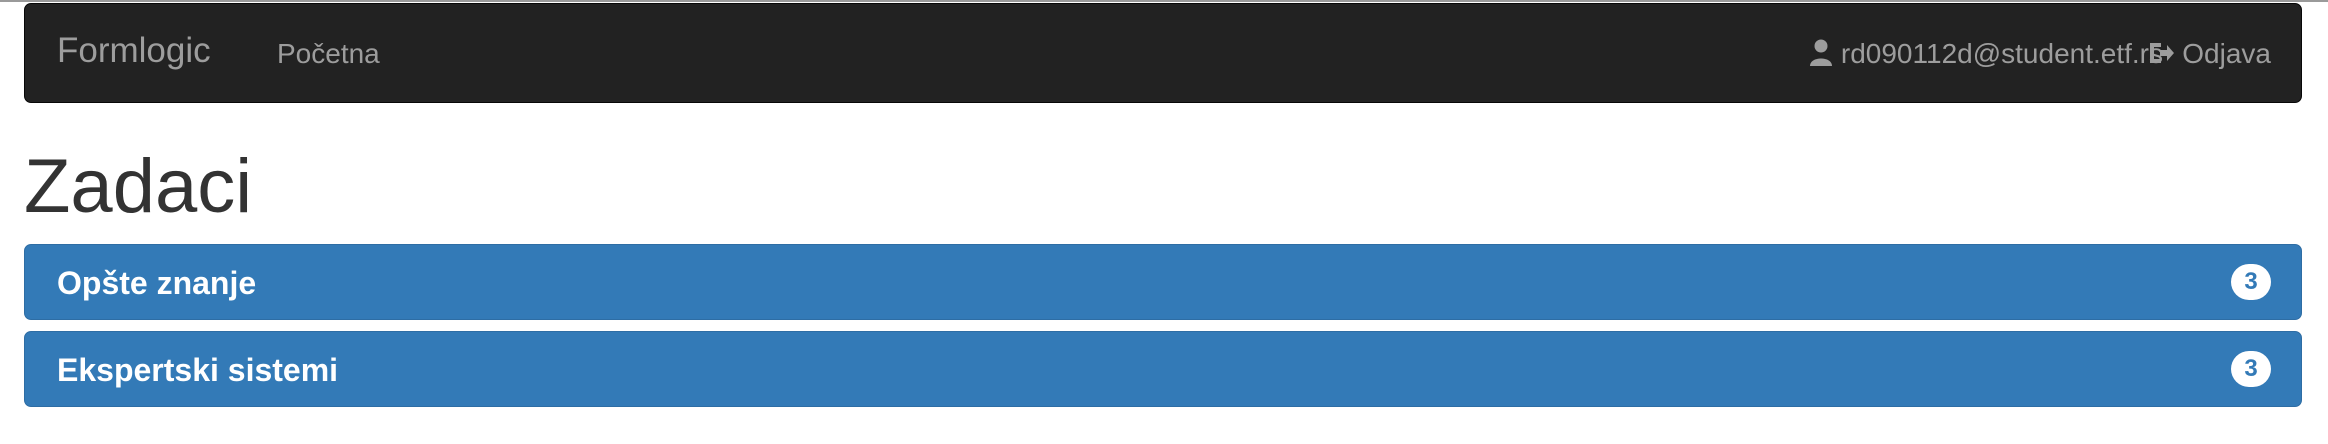  What do you see at coordinates (134, 50) in the screenshot?
I see `brand-link: Formlogic` at bounding box center [134, 50].